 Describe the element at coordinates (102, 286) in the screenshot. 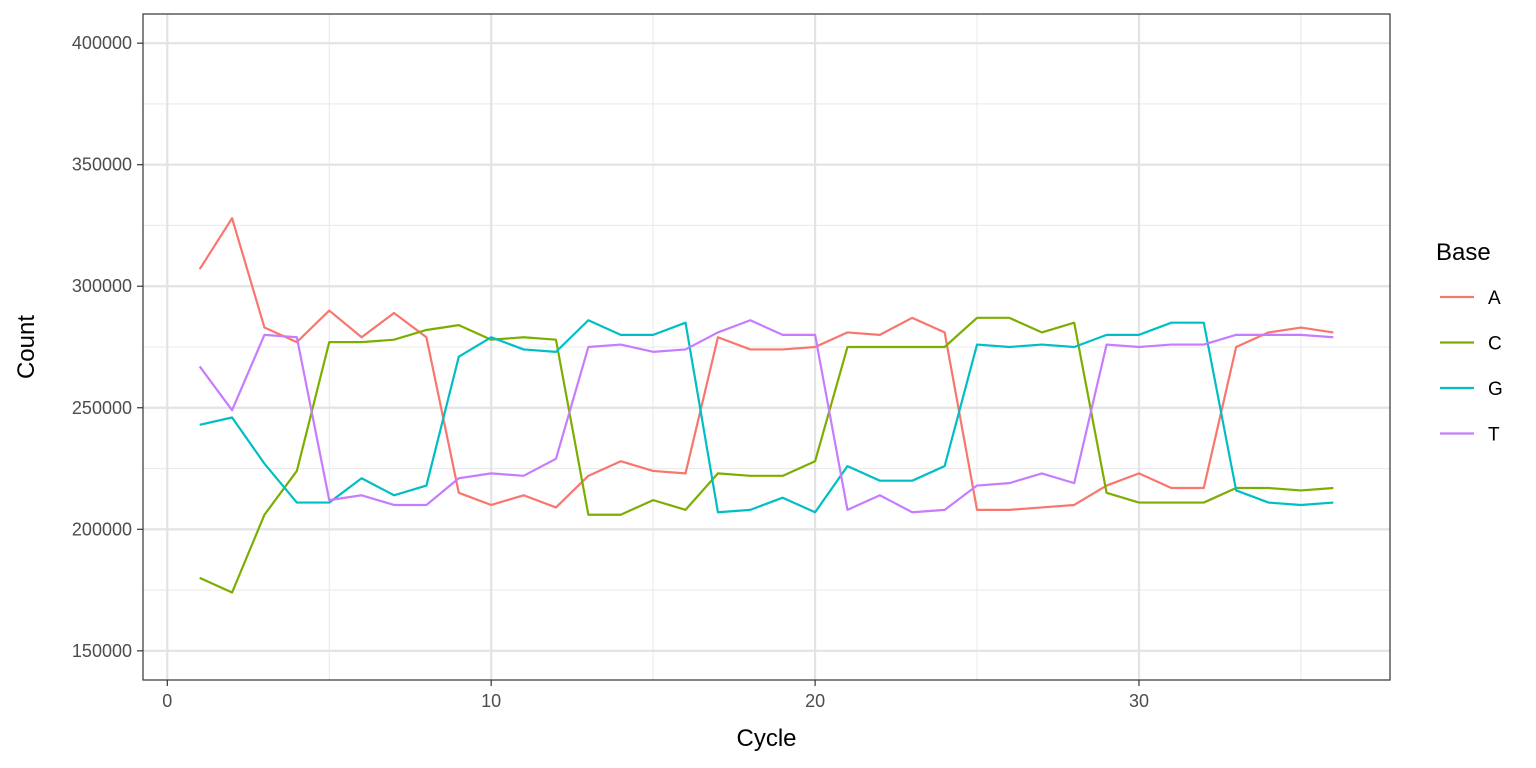

I see `y-tick-label: 300000` at that location.